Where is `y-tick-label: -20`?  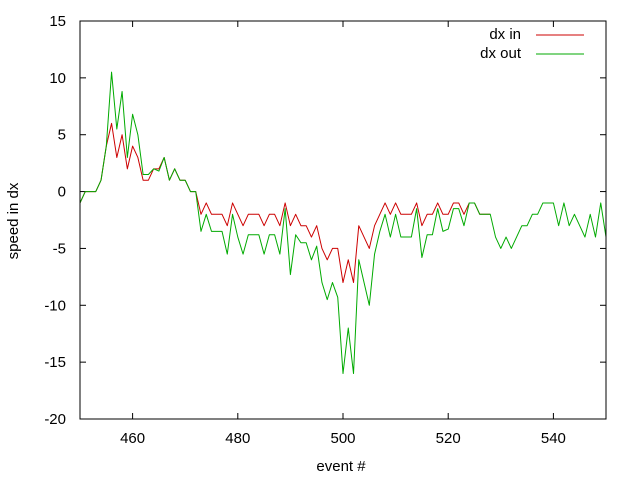 y-tick-label: -20 is located at coordinates (55, 419).